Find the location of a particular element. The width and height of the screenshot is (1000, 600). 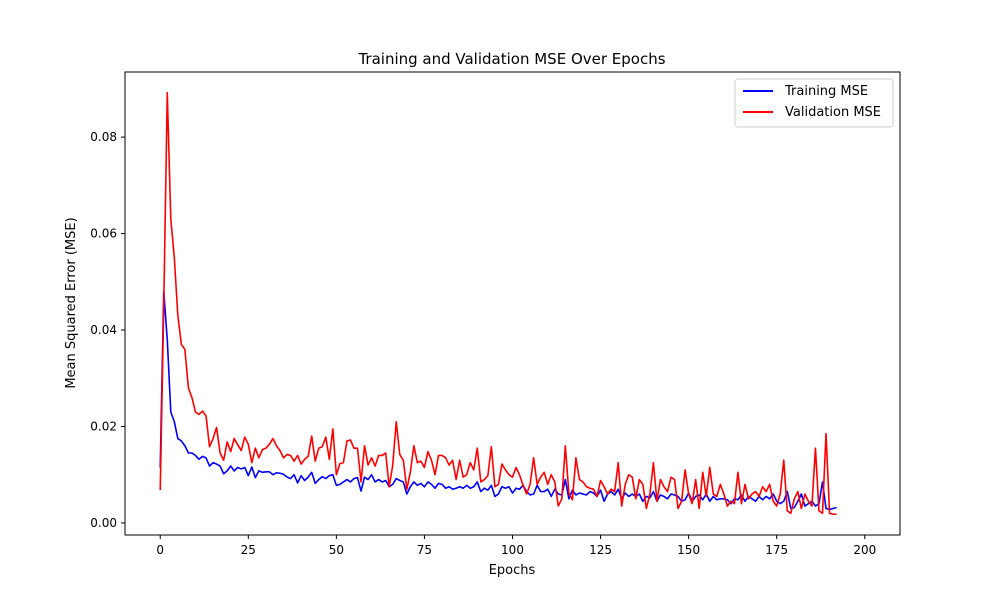

x-tick-label: 125 is located at coordinates (600, 550).